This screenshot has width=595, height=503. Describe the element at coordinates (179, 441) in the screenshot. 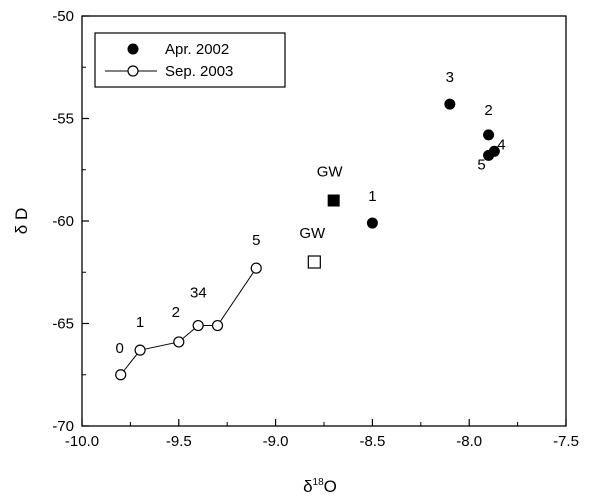

I see `x-tick-label: -9.5` at that location.